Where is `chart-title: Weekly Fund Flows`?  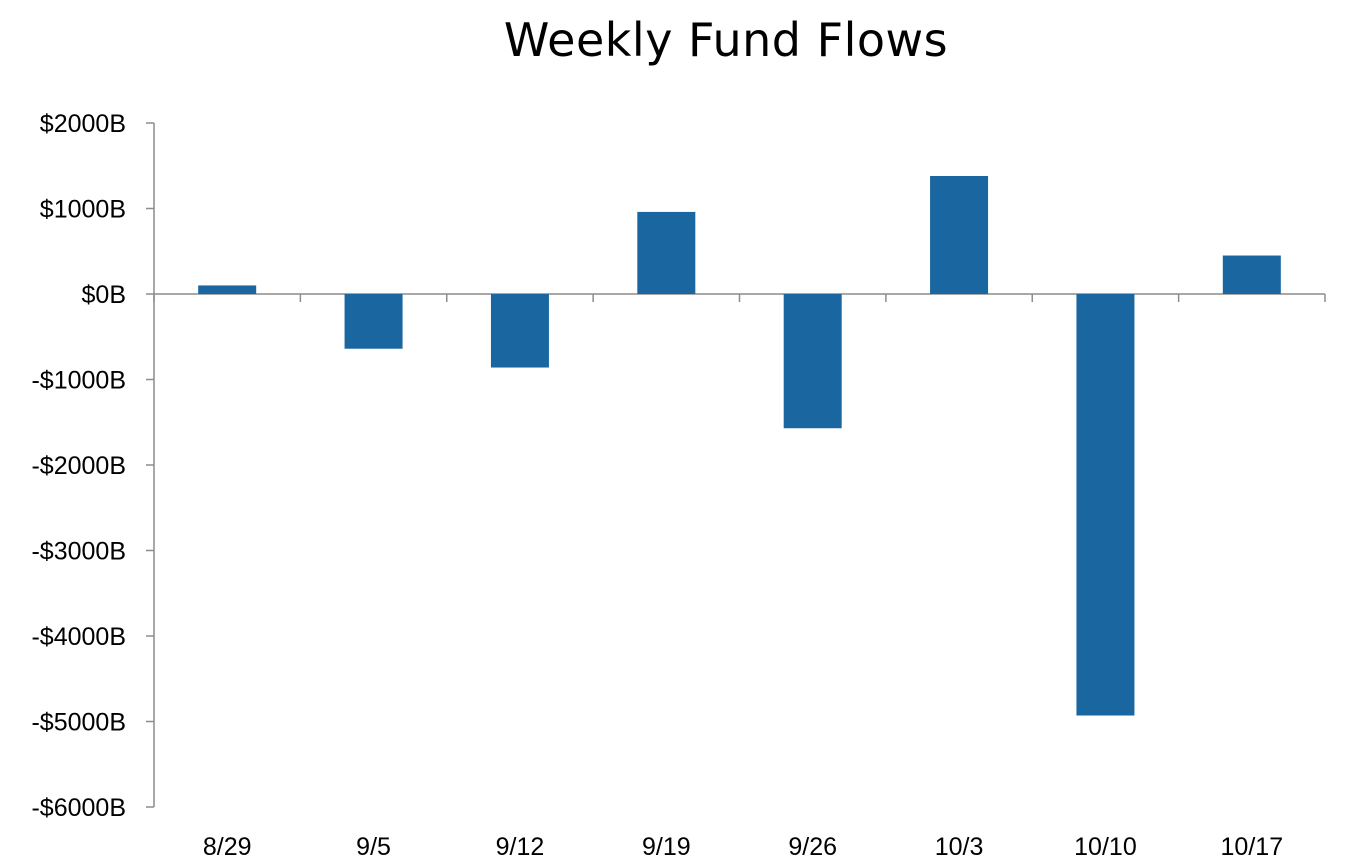 chart-title: Weekly Fund Flows is located at coordinates (726, 40).